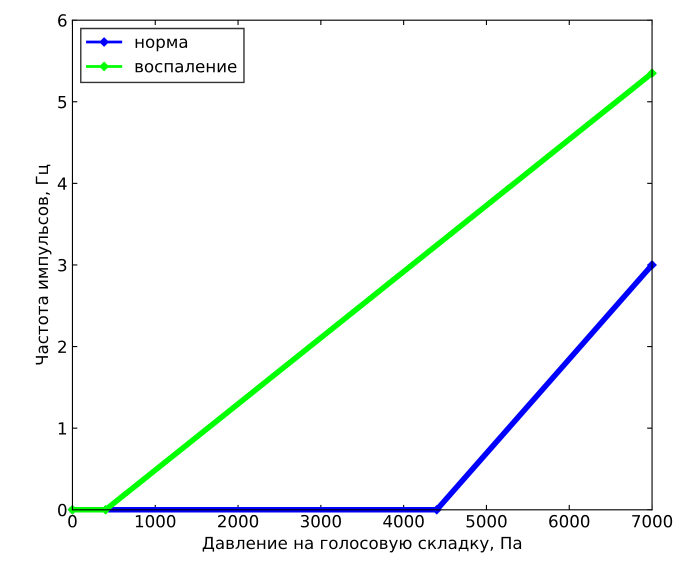  I want to click on x-tick-label: 5000, so click(486, 521).